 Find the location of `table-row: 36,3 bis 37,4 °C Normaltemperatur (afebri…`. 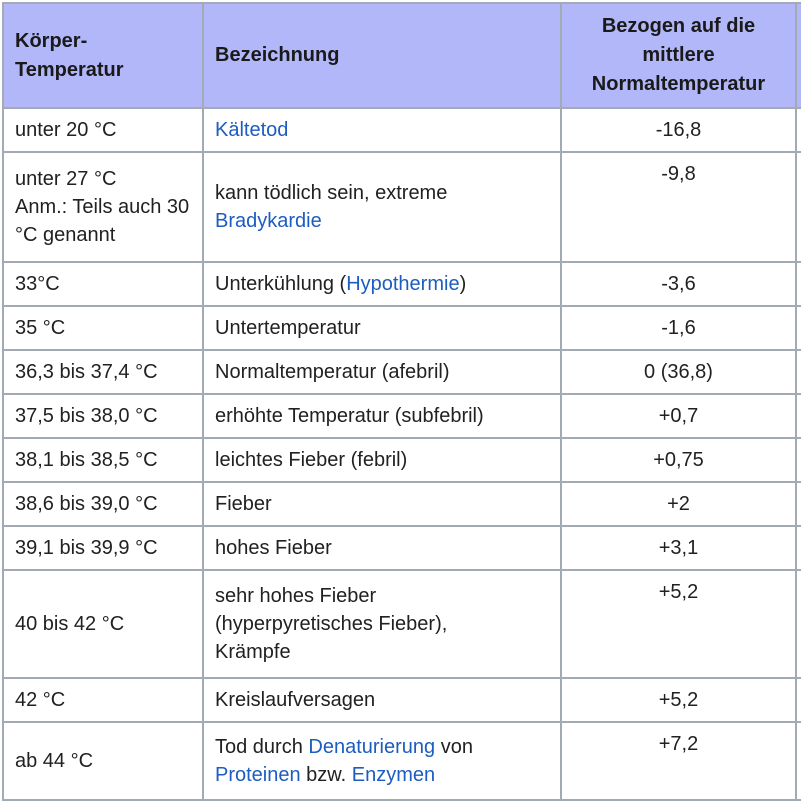

table-row: 36,3 bis 37,4 °C Normaltemperatur (afebri… is located at coordinates (401, 372).